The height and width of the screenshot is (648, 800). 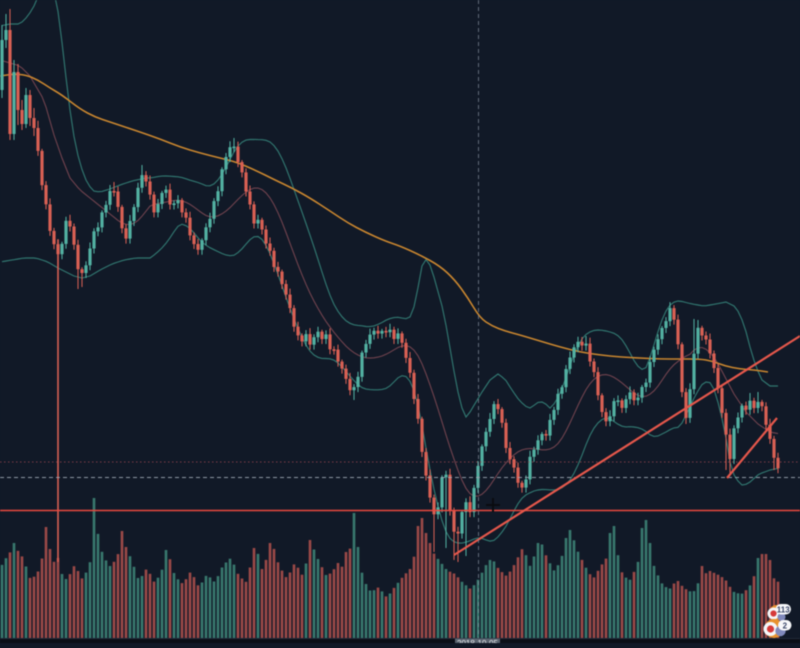 I want to click on svg-text: 2, so click(x=785, y=625).